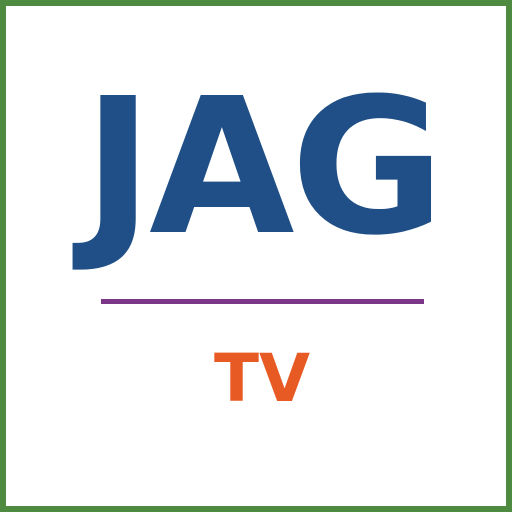 Image resolution: width=512 pixels, height=512 pixels. I want to click on logo-subtitle: TV, so click(262, 378).